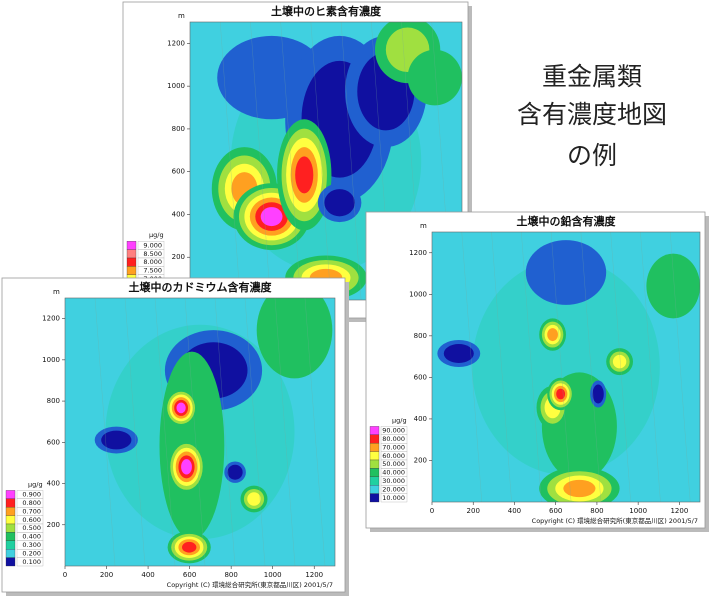 The image size is (711, 600). I want to click on legend-label: 7.500, so click(152, 271).